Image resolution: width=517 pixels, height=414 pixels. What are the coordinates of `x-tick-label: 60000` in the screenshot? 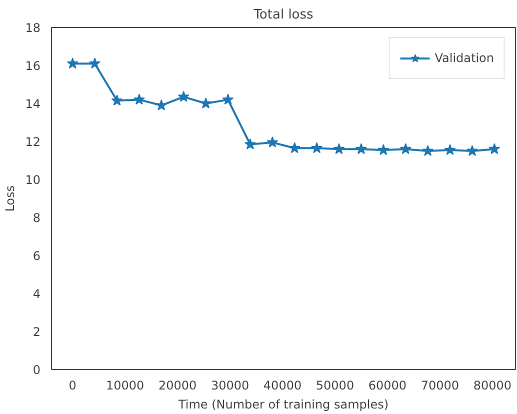 It's located at (387, 385).